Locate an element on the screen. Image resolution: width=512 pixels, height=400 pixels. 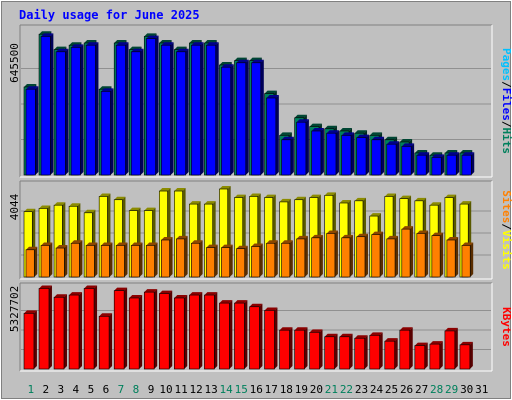
bar-kbytes-27-side is located at coordinates (426, 355).